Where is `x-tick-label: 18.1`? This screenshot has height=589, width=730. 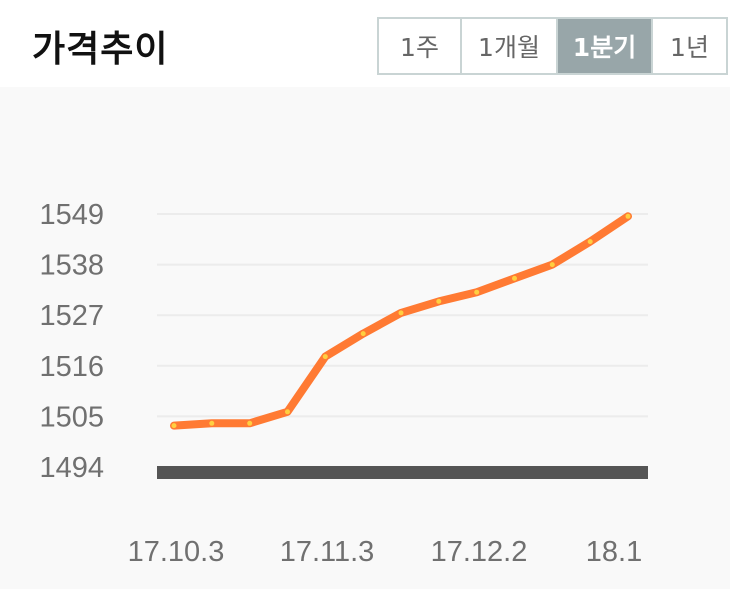
x-tick-label: 18.1 is located at coordinates (614, 552).